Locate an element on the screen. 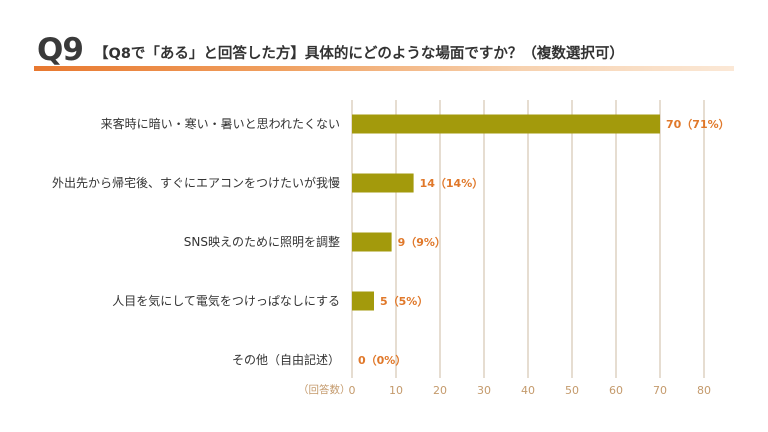 The width and height of the screenshot is (768, 432). x-tick-label: 50 is located at coordinates (572, 390).